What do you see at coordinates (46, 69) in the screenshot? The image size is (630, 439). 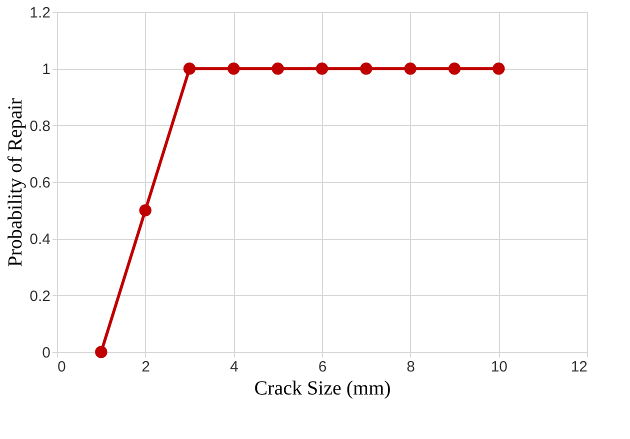 I see `y-tick-label: 1` at bounding box center [46, 69].